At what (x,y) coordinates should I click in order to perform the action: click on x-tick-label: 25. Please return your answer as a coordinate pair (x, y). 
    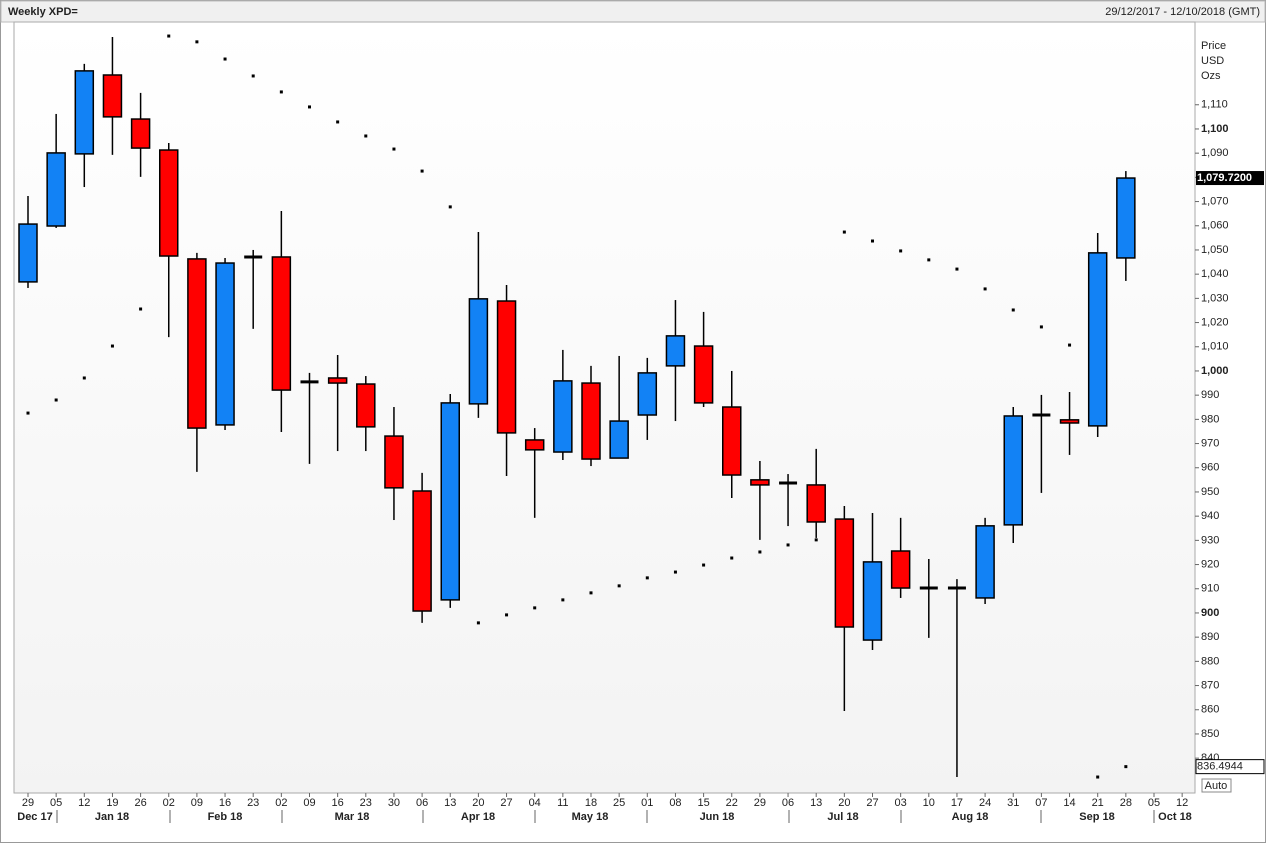
    Looking at the image, I should click on (619, 803).